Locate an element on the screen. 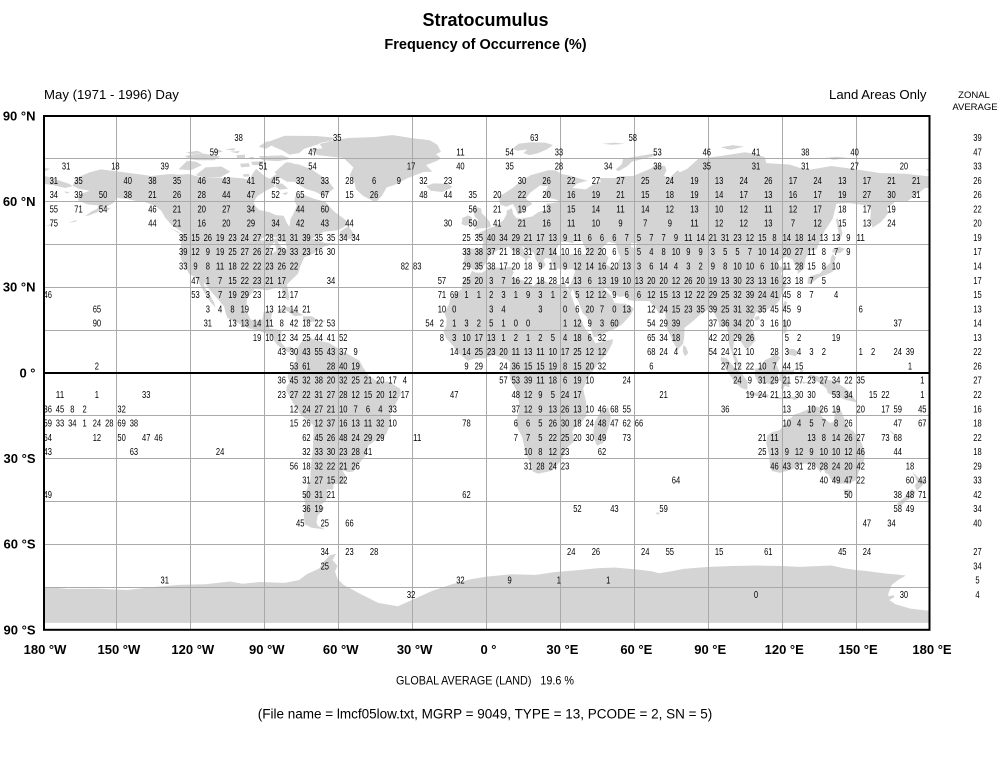  svg-text: 30 °N is located at coordinates (19, 287).